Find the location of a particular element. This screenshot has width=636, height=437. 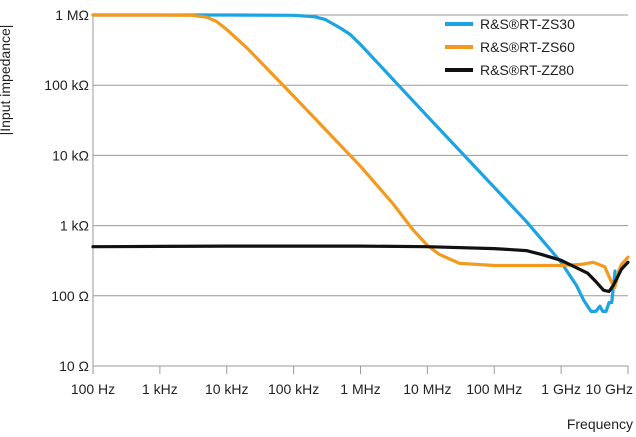

y-tick-label: 10 kΩ is located at coordinates (70, 155).